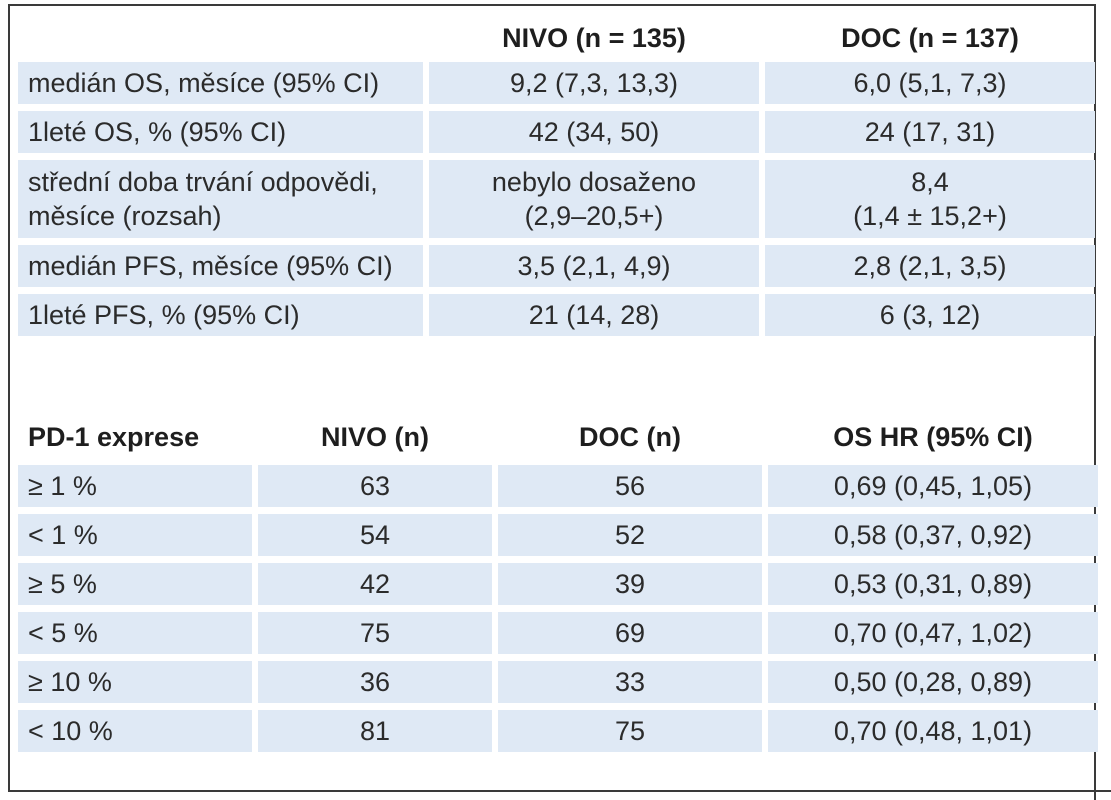 This screenshot has height=800, width=1111. I want to click on table-row: < 10 % 81 75 0,70 (0,48, 1,01), so click(558, 731).